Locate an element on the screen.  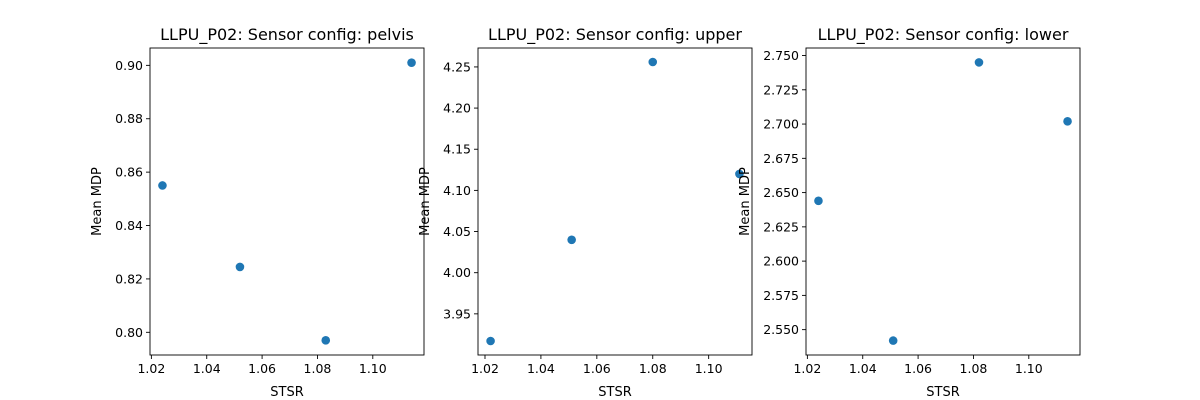
y-tick-label: 4.05 is located at coordinates (457, 231).